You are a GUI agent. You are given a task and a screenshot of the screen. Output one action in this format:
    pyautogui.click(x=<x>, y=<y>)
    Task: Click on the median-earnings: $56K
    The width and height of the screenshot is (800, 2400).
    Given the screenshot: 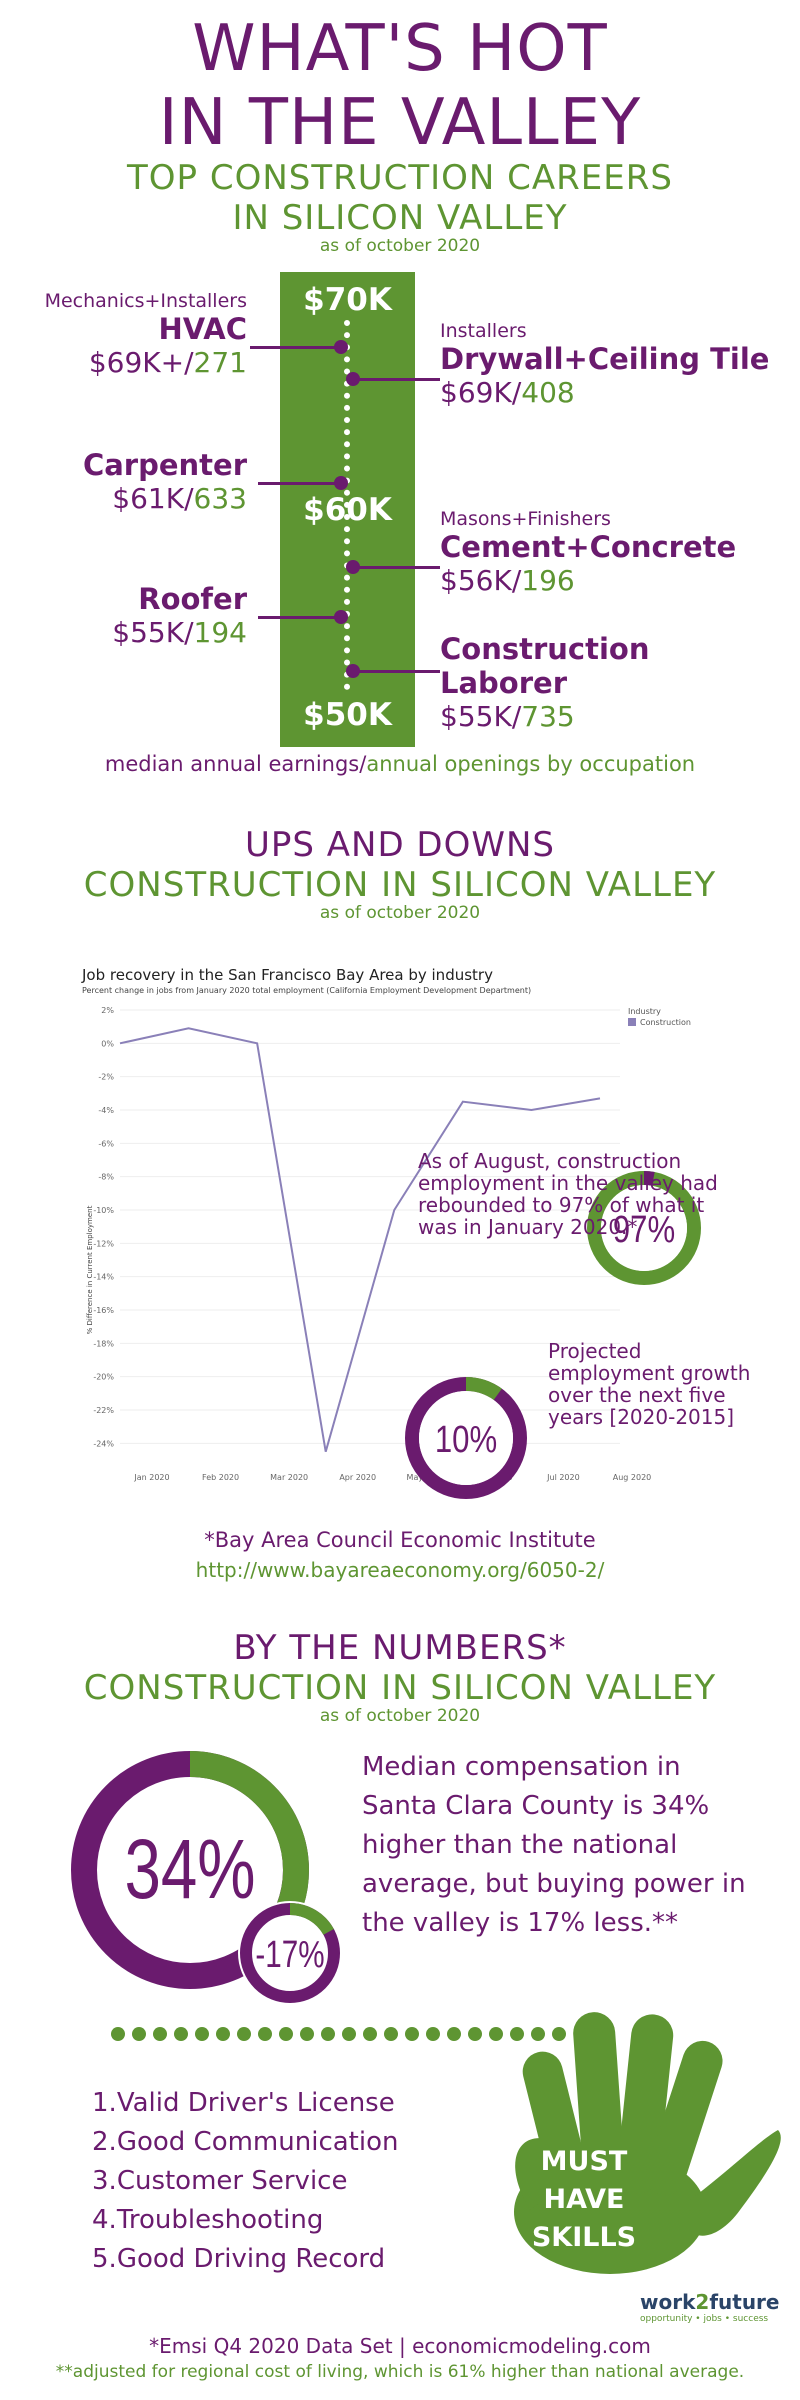 What is the action you would take?
    pyautogui.click(x=476, y=580)
    